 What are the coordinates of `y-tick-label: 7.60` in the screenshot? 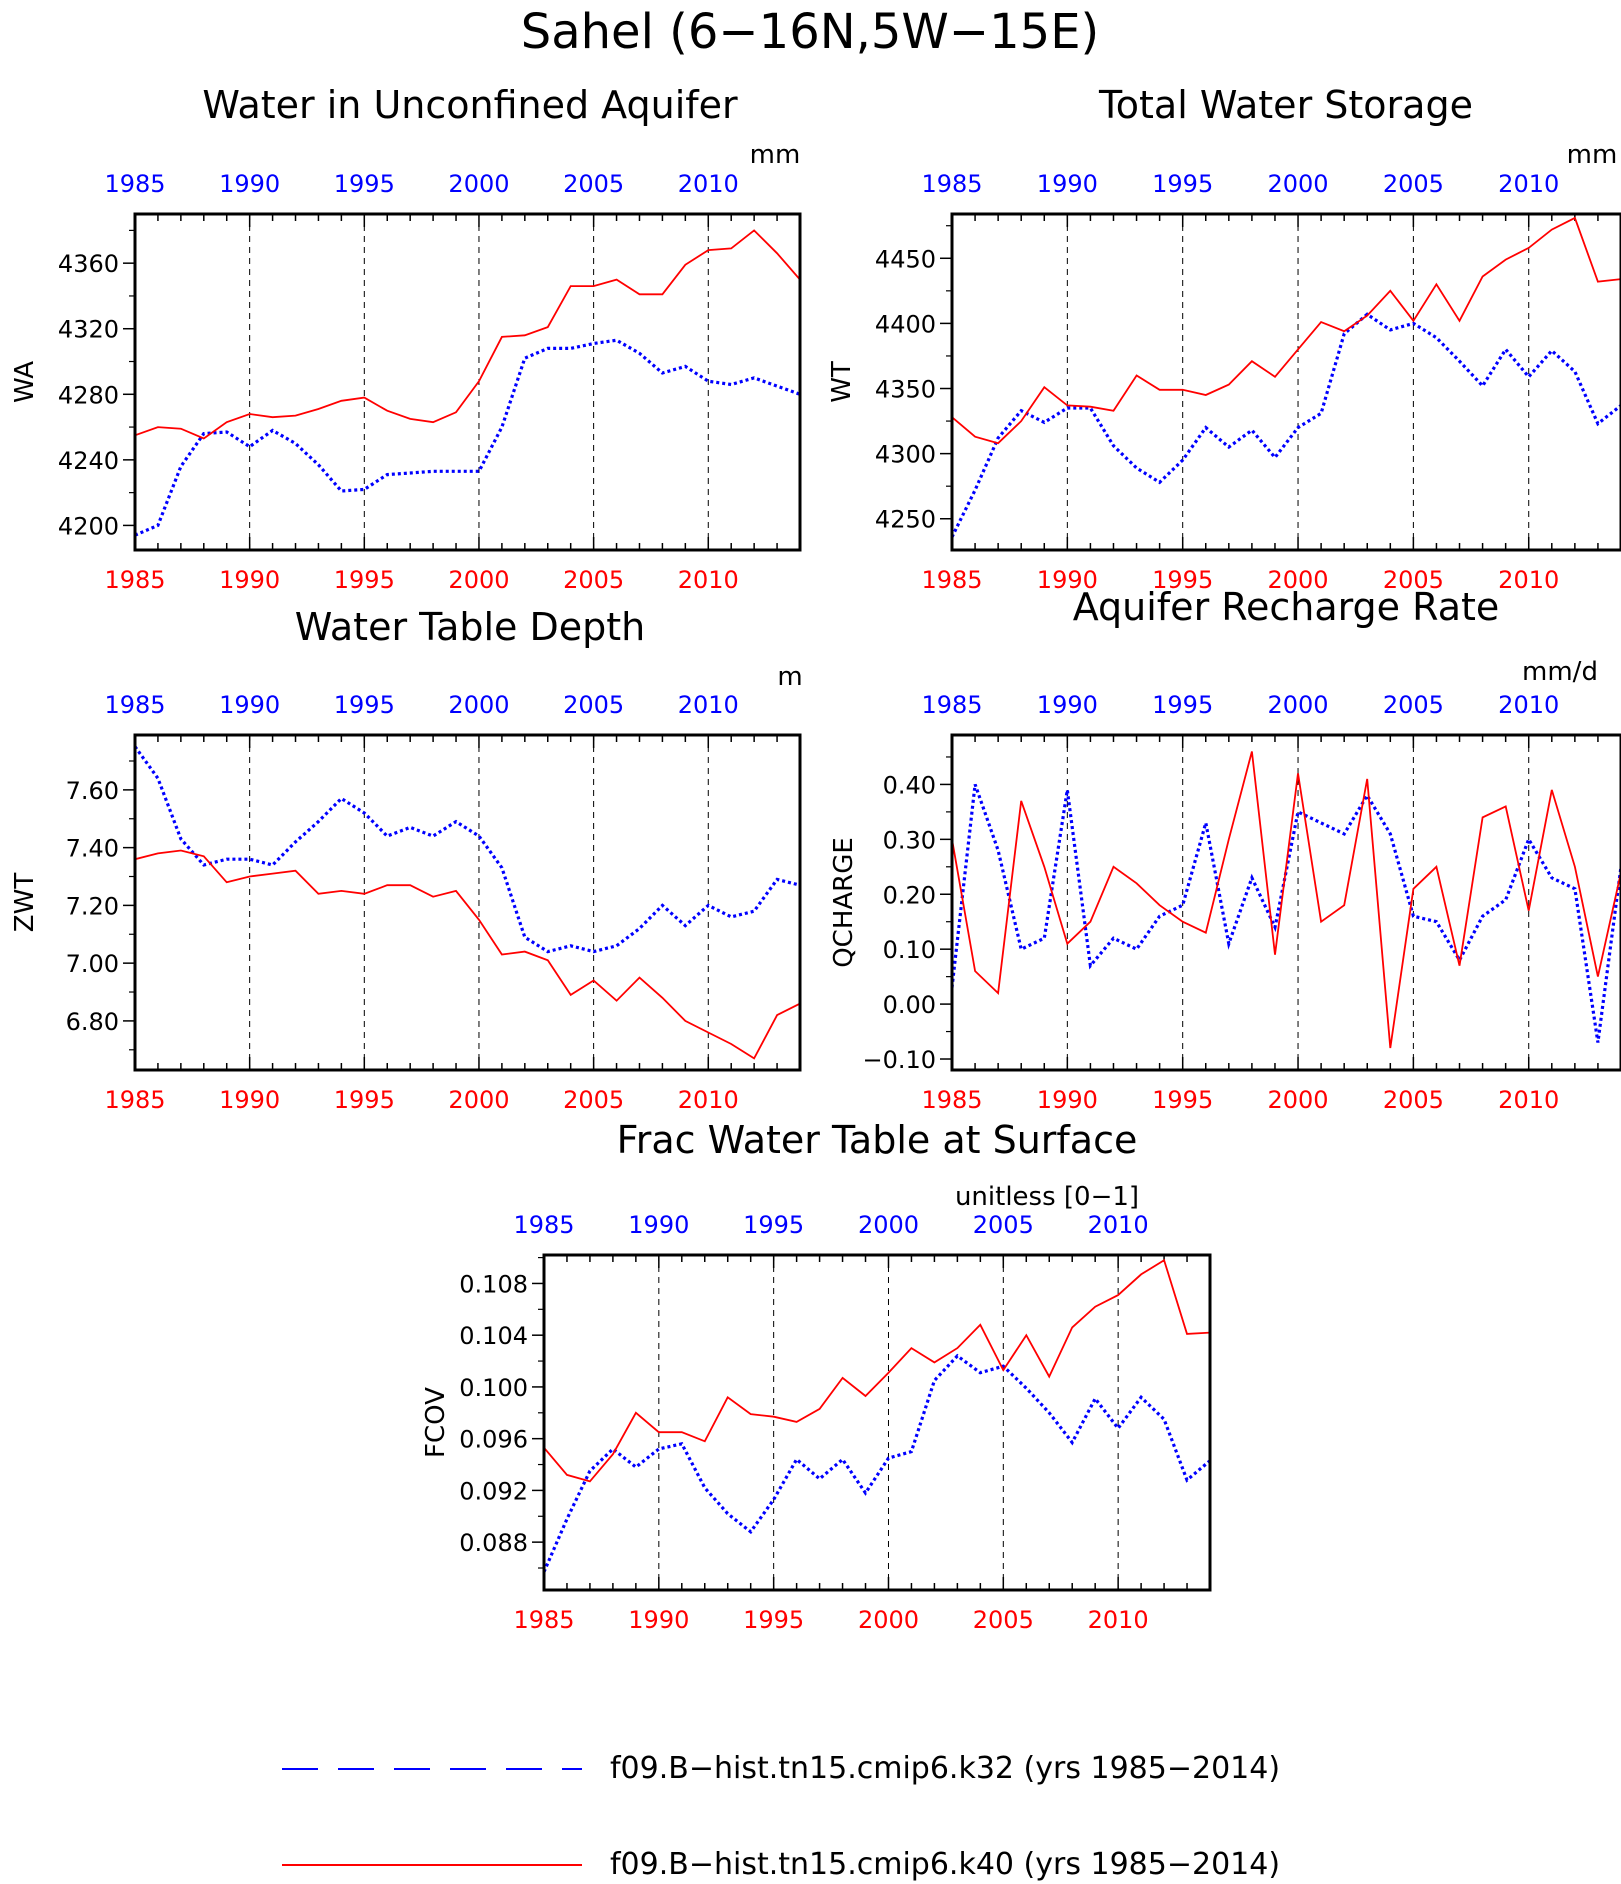 It's located at (92, 791).